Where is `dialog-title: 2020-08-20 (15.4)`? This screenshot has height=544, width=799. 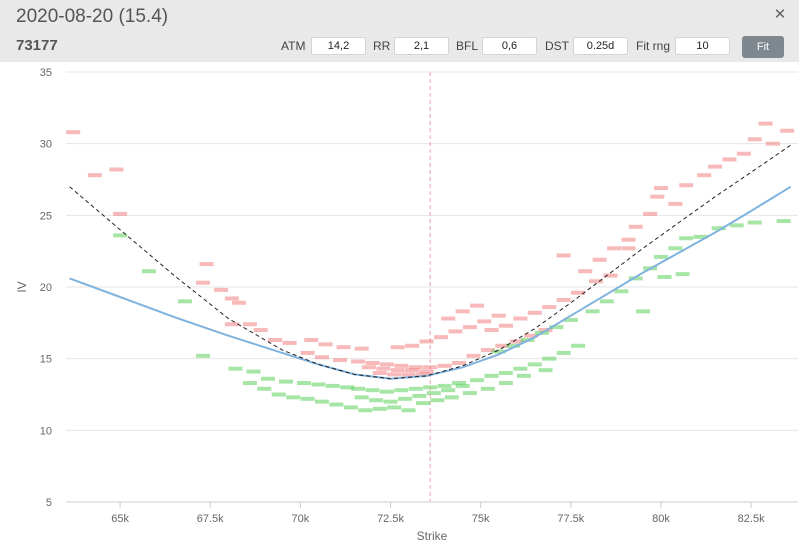
dialog-title: 2020-08-20 (15.4) is located at coordinates (92, 16).